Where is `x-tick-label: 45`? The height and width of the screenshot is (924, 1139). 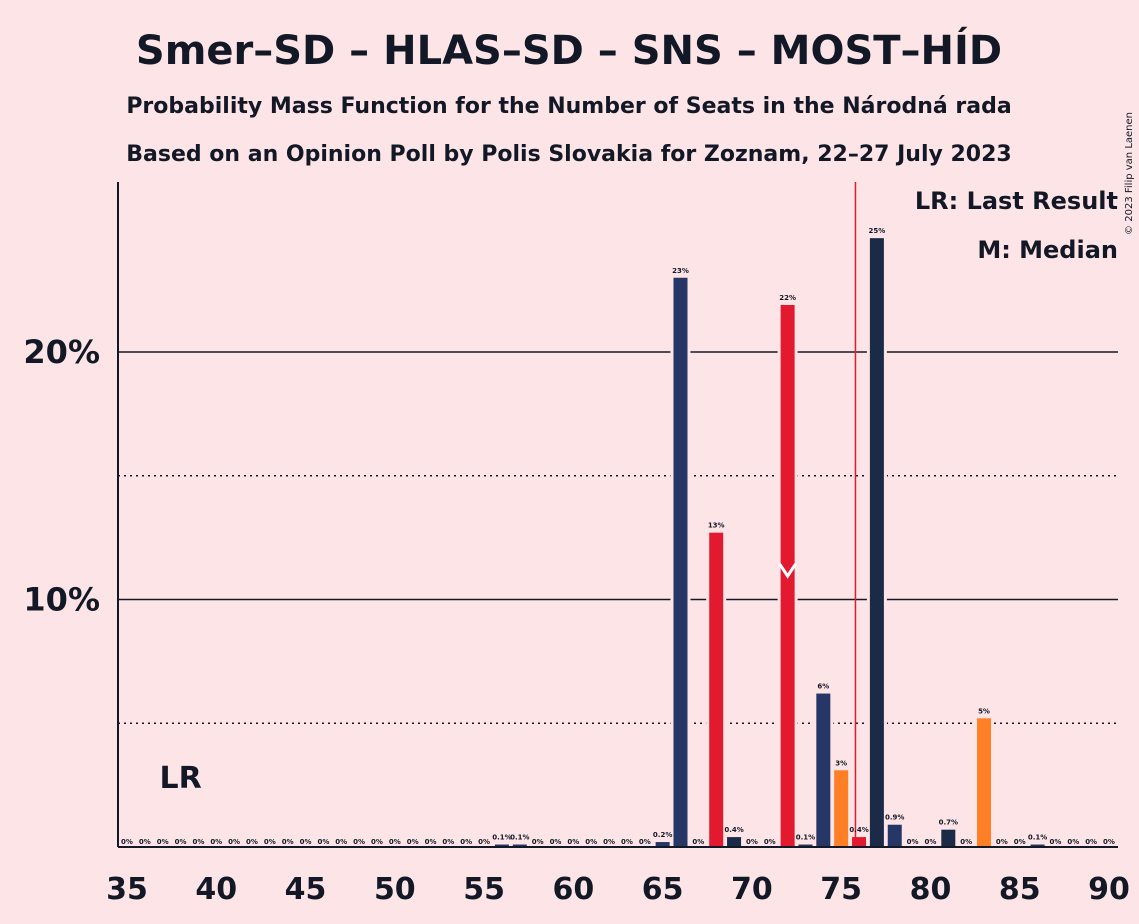
x-tick-label: 45 is located at coordinates (306, 889).